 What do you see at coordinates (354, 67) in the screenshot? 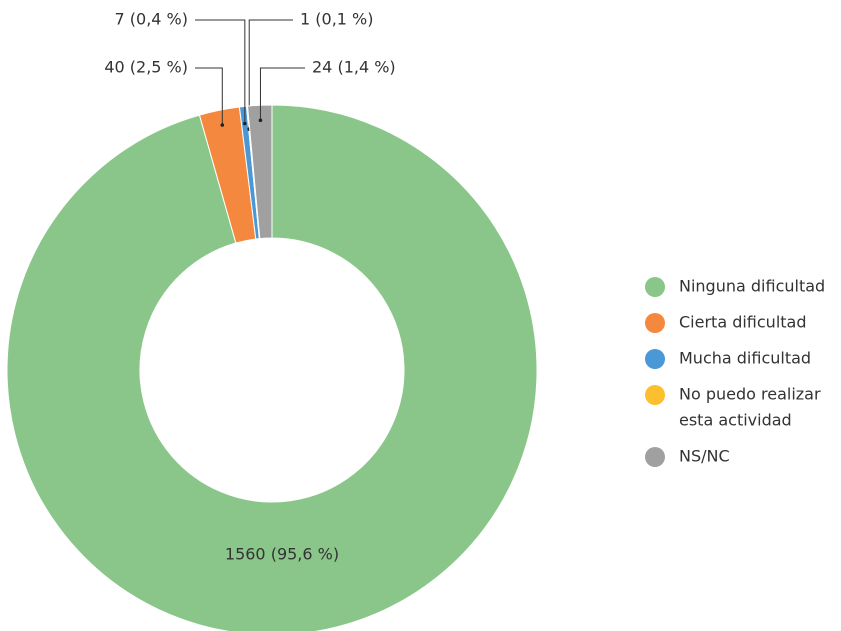
I see `data-label: 24 (1,4 %)` at bounding box center [354, 67].